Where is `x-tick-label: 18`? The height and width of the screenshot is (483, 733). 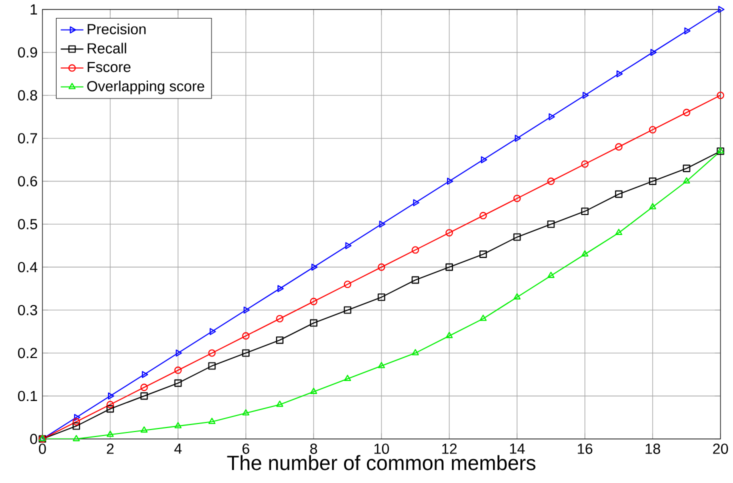
x-tick-label: 18 is located at coordinates (653, 449).